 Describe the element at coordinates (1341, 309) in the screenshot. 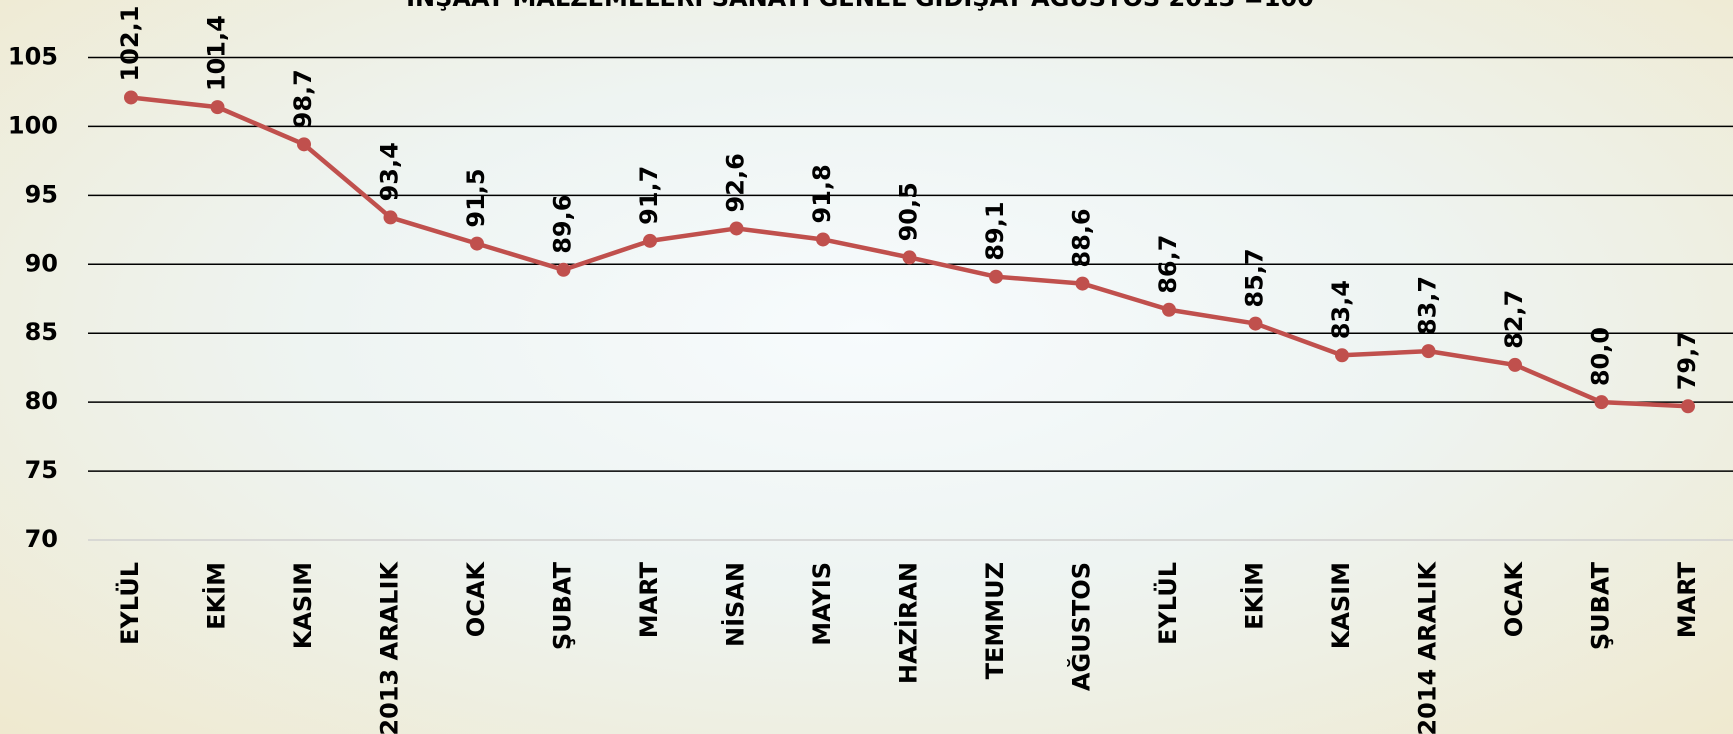

I see `data-label: 83,4` at that location.